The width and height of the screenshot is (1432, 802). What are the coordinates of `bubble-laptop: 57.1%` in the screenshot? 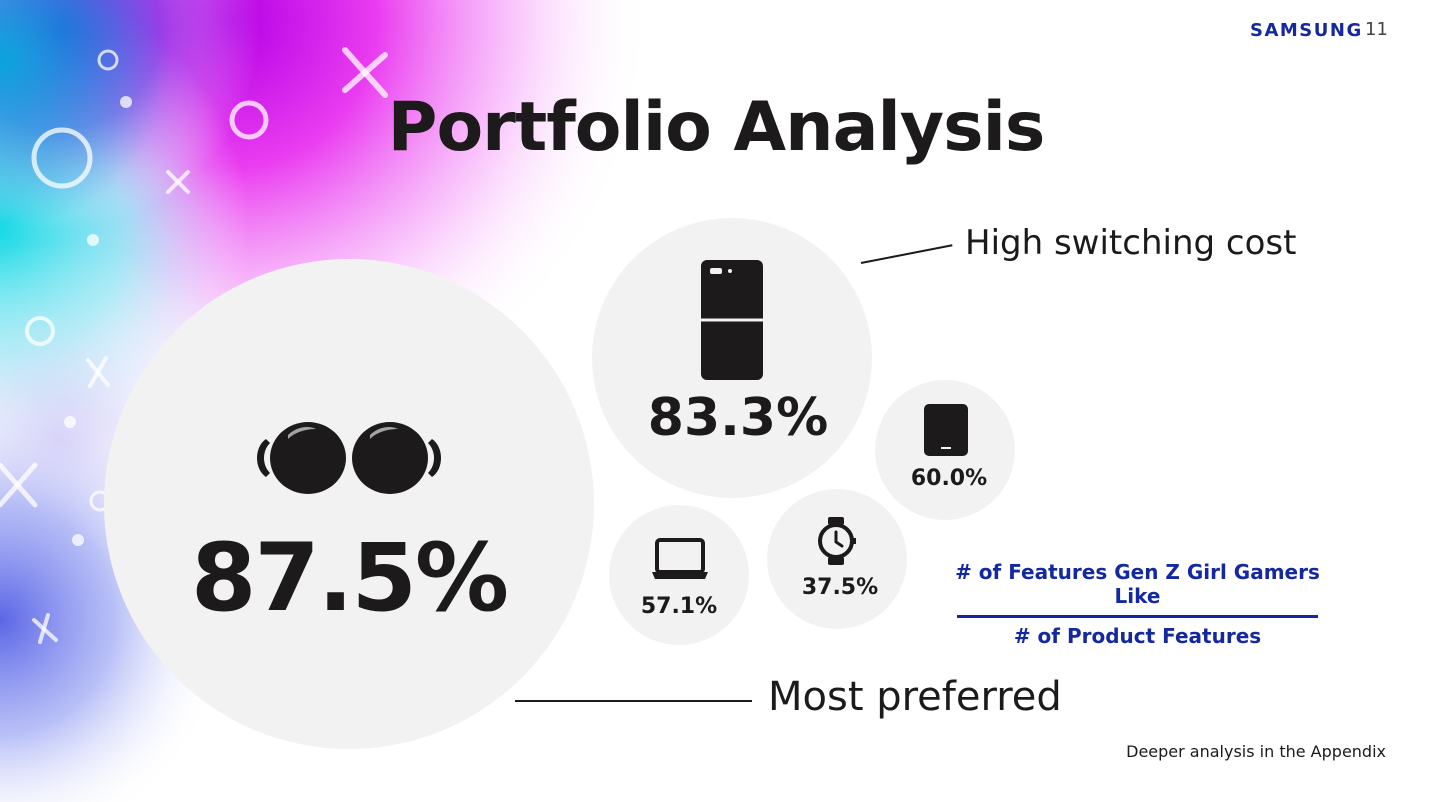 It's located at (679, 575).